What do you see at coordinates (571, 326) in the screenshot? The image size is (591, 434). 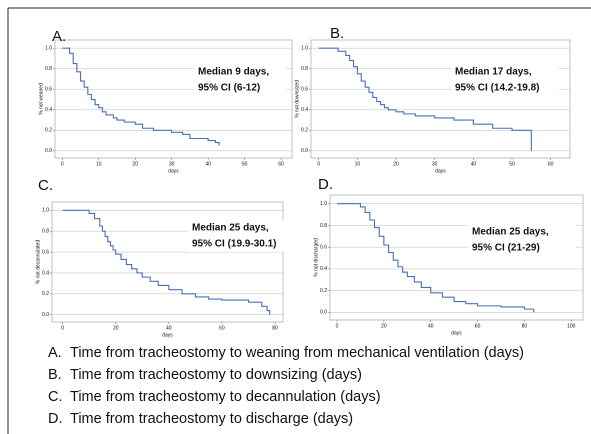 I see `x-tick-label: 100` at bounding box center [571, 326].